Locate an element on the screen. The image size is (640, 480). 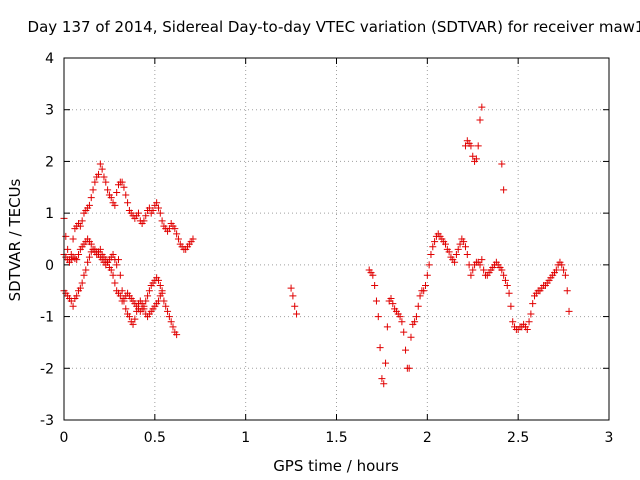
x-tick-label: 2 is located at coordinates (427, 438).